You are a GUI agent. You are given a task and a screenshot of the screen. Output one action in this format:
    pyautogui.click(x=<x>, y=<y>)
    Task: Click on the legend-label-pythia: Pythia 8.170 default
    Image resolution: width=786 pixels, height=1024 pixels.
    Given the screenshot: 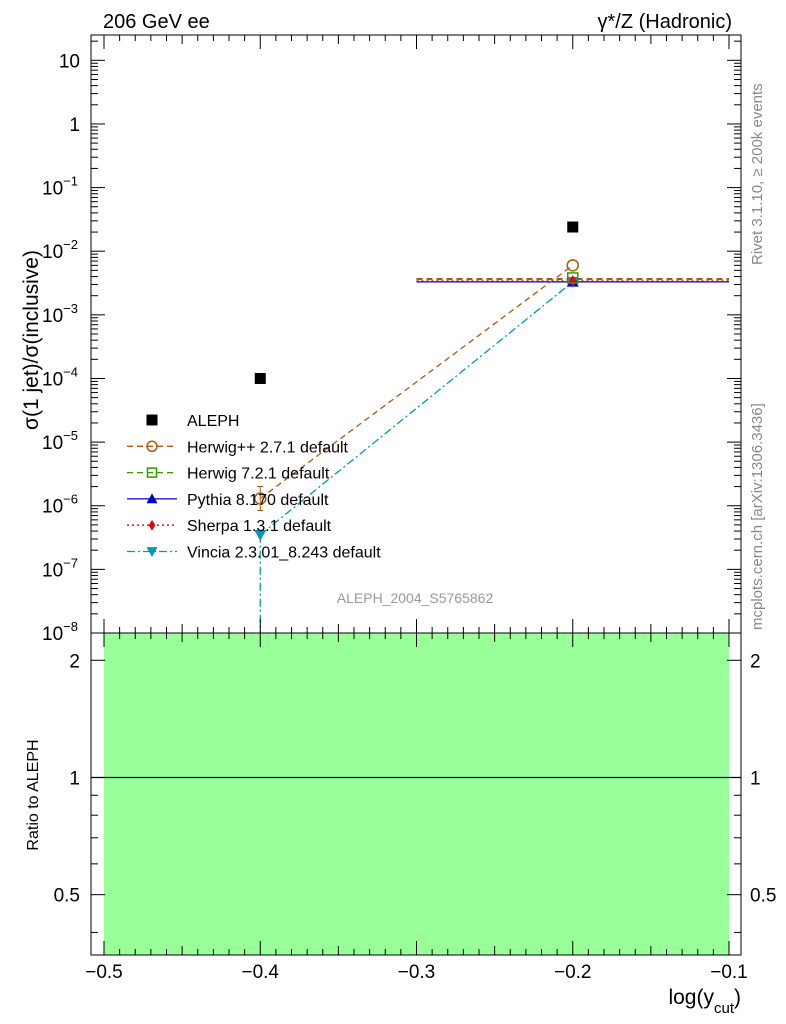 What is the action you would take?
    pyautogui.click(x=258, y=500)
    